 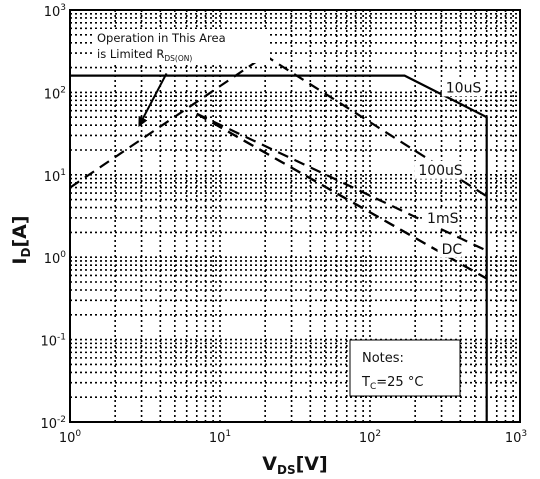 What do you see at coordinates (182, 46) in the screenshot?
I see `annotation-bg` at bounding box center [182, 46].